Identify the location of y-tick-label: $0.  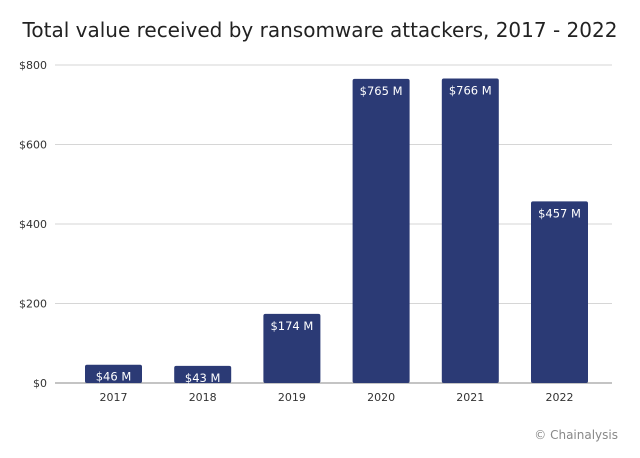
(40, 383).